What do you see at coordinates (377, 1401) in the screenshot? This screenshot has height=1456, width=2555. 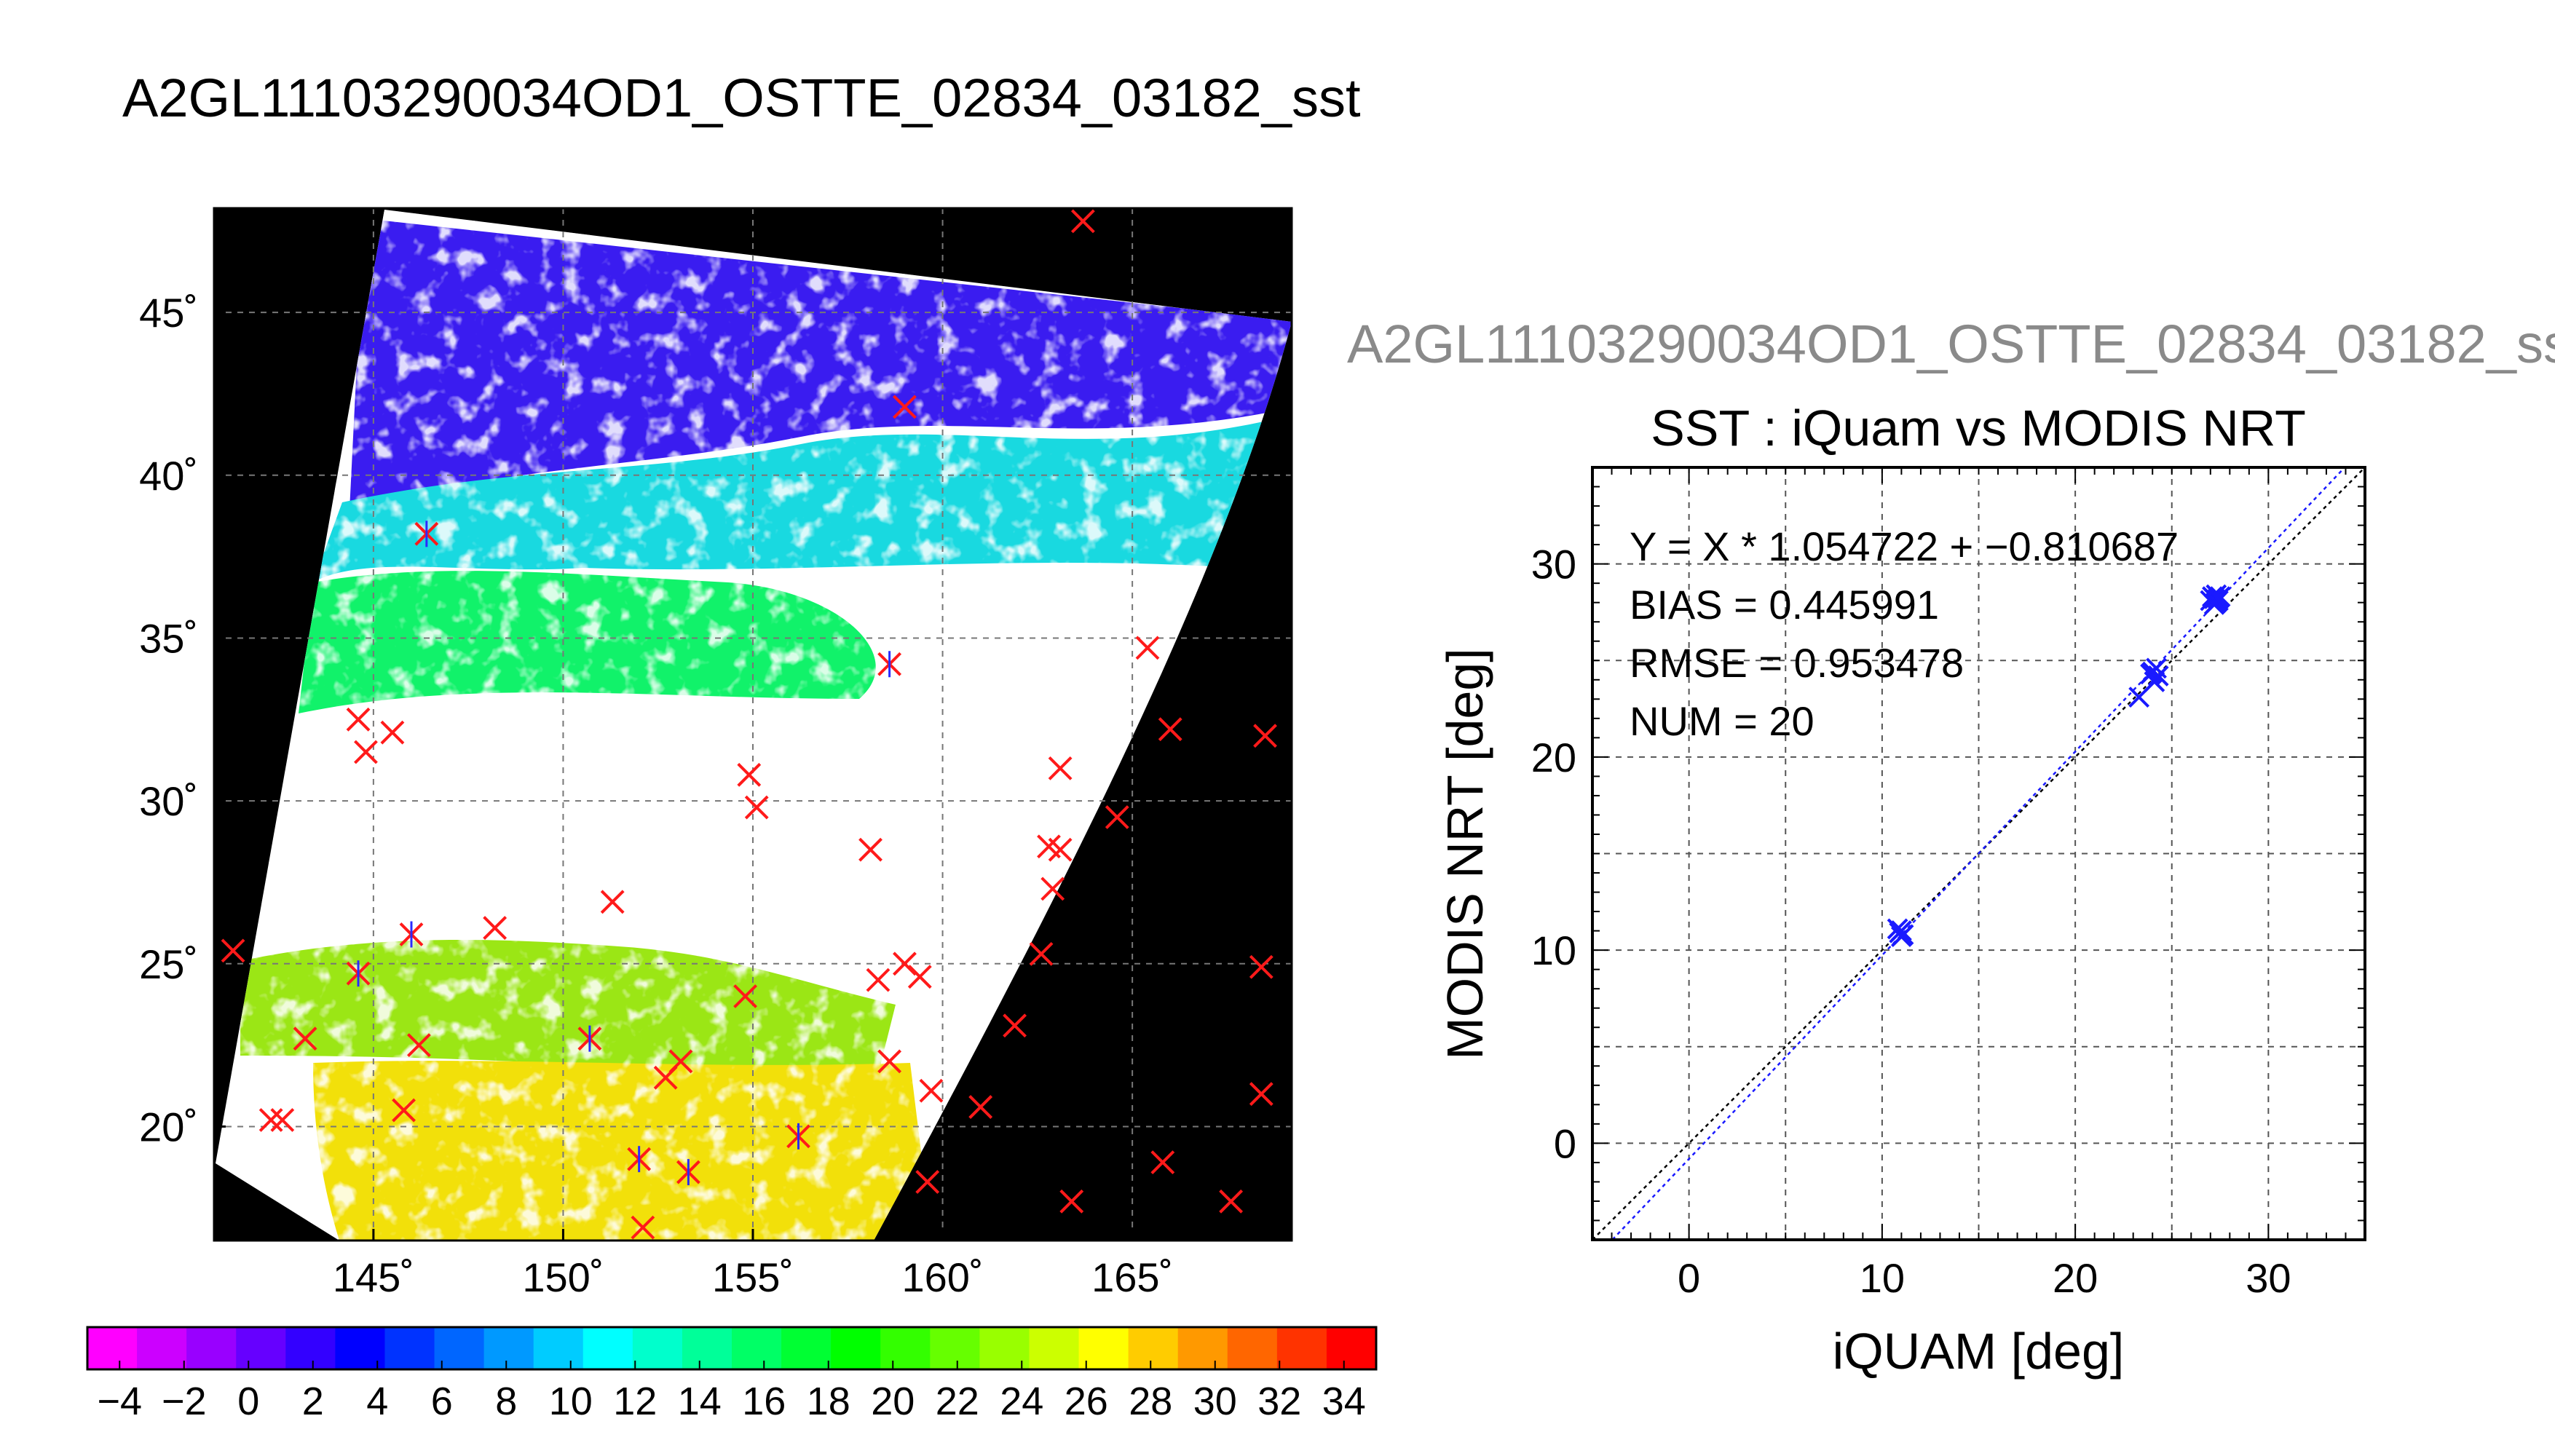 I see `colorbar-tick-label: 4` at bounding box center [377, 1401].